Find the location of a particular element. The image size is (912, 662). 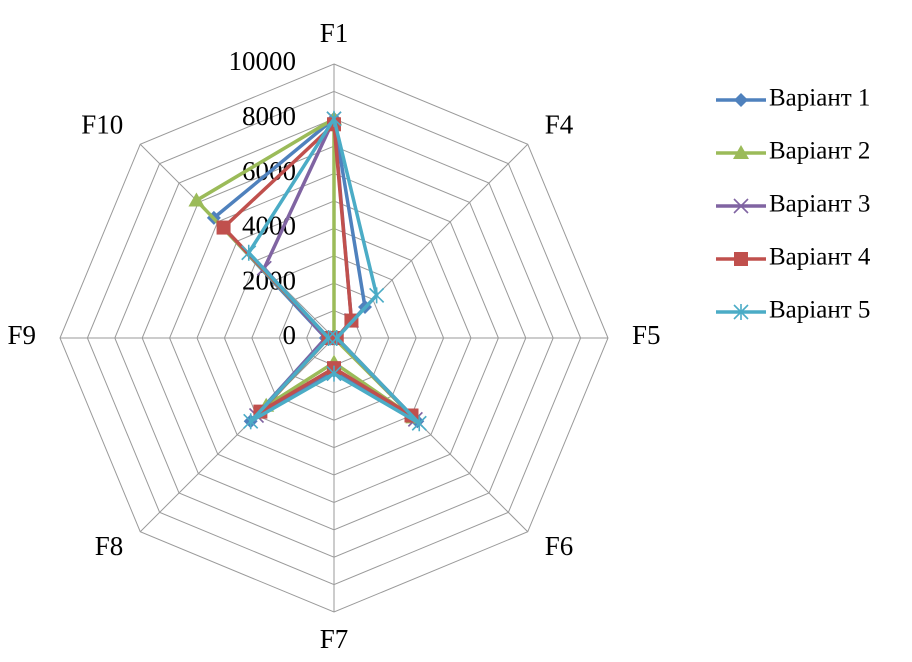

radial-tick-label: 10000 is located at coordinates (263, 61).